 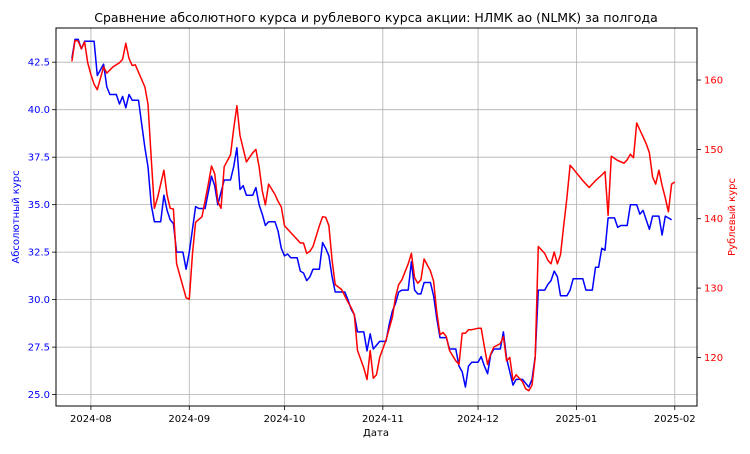 What do you see at coordinates (713, 81) in the screenshot?
I see `right-tick-label: 160` at bounding box center [713, 81].